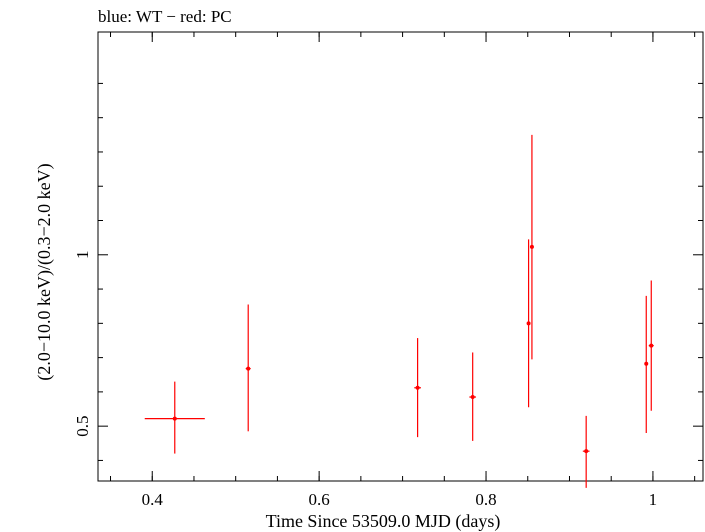 The image size is (705, 532). What do you see at coordinates (653, 499) in the screenshot?
I see `x-tick-label: 1` at bounding box center [653, 499].